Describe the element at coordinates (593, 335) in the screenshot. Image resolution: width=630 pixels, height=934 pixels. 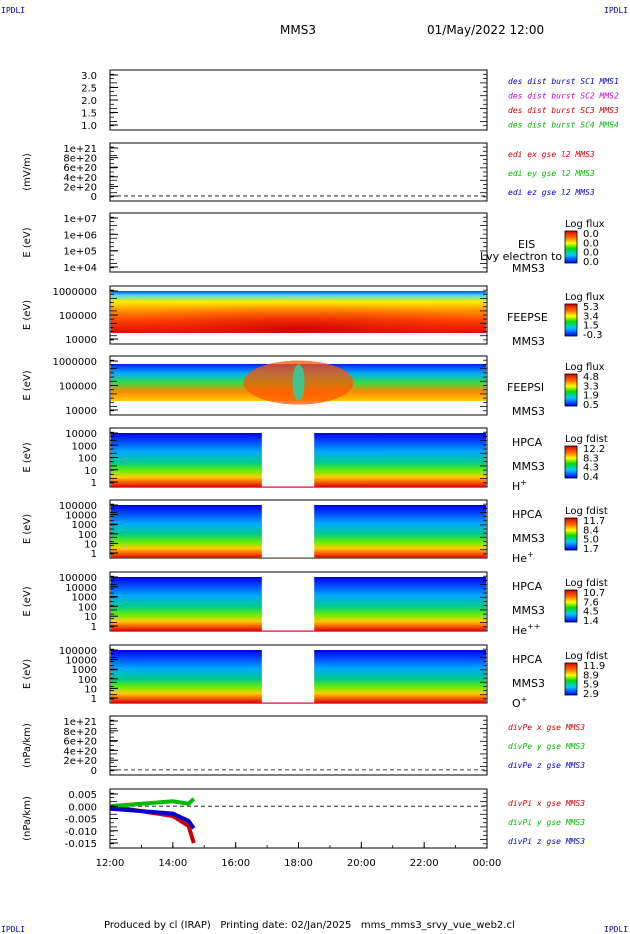
I see `colorbar-tick-label: -0.3` at that location.